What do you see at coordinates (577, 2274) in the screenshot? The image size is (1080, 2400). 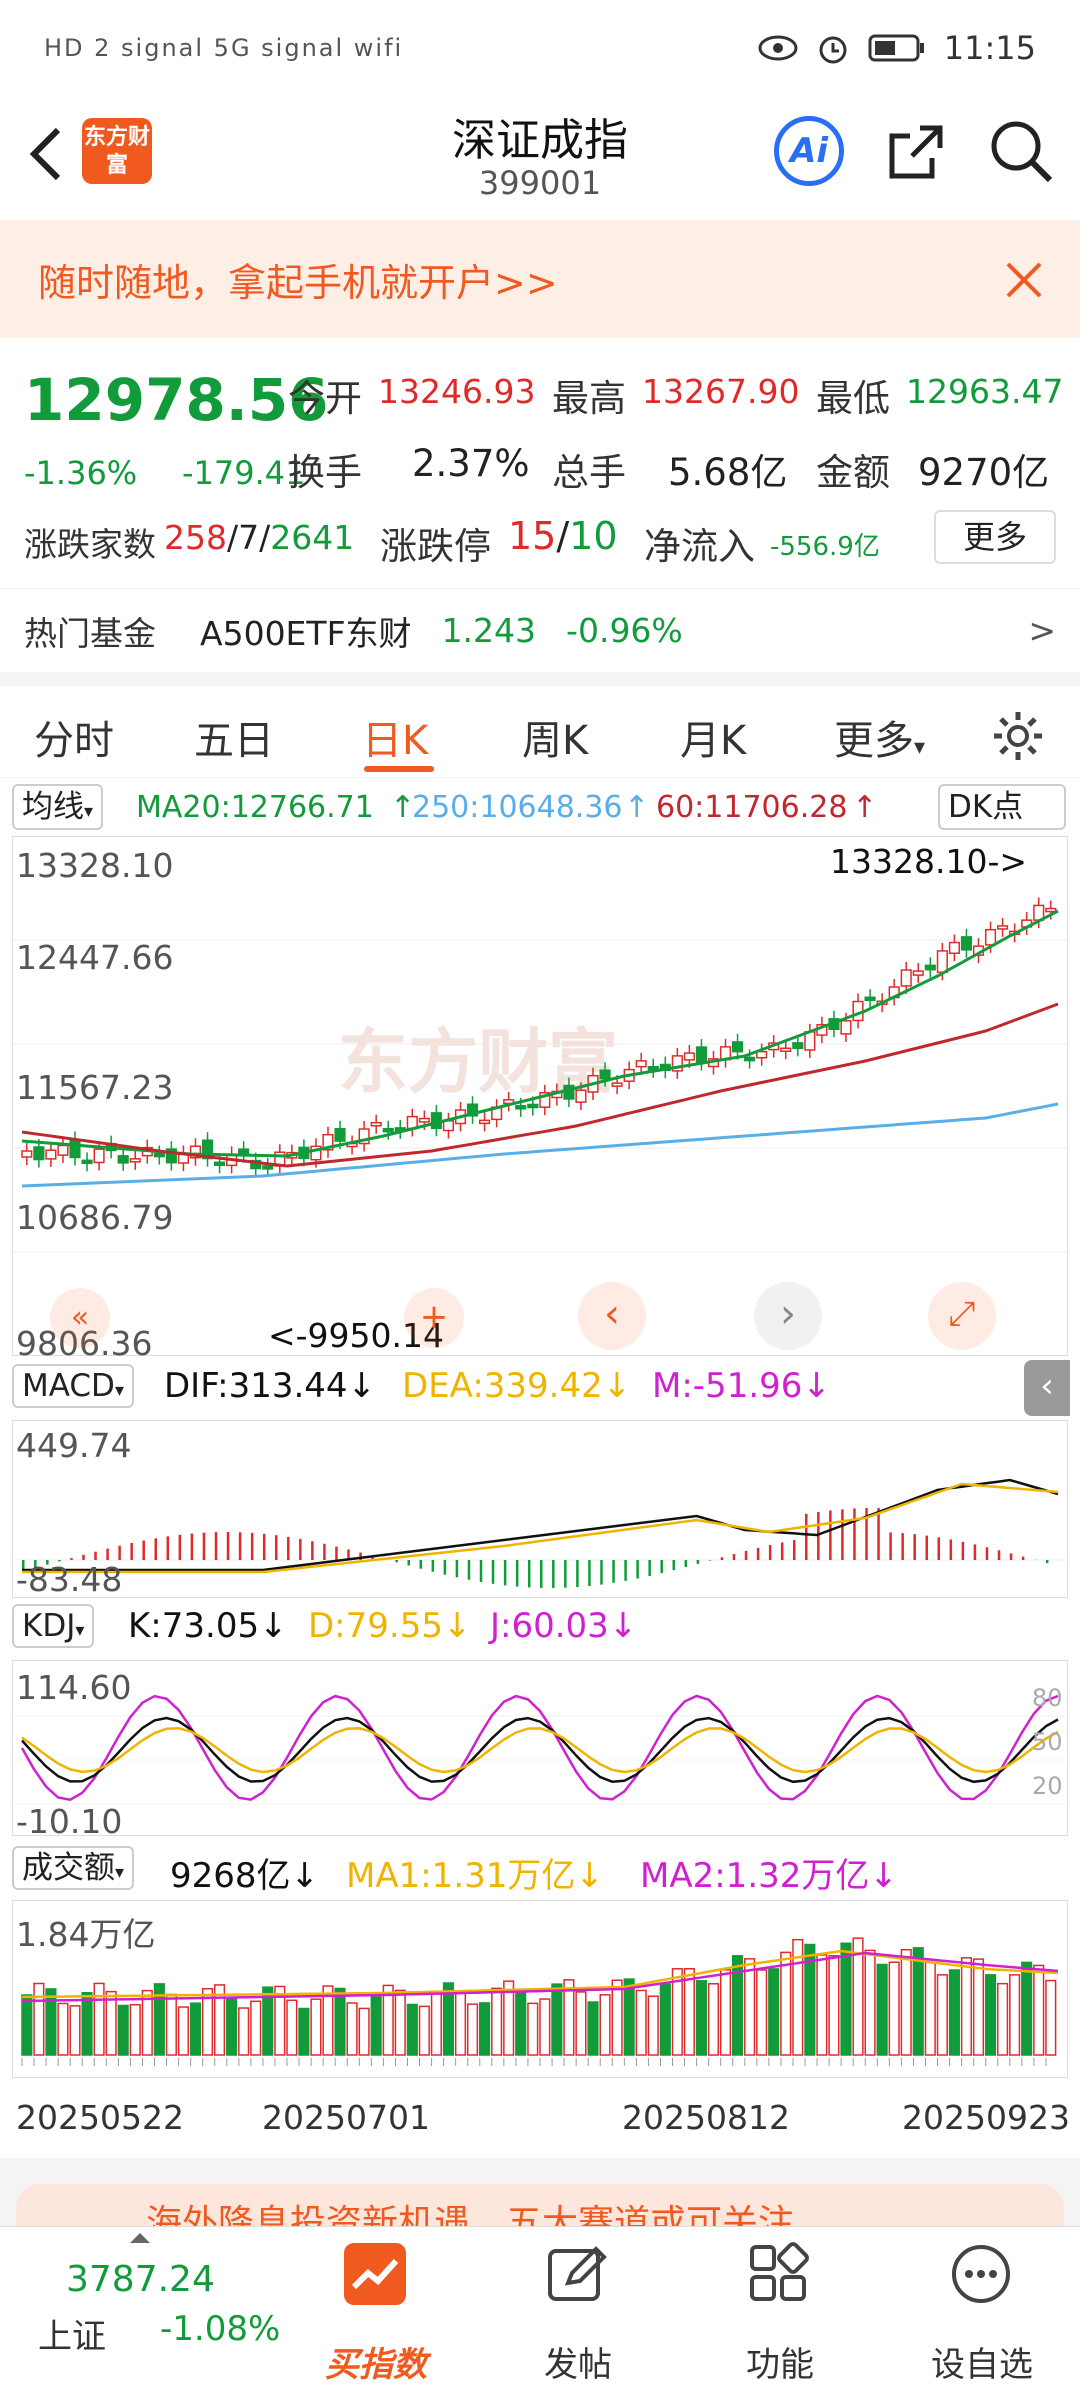 I see `edit-post-icon` at bounding box center [577, 2274].